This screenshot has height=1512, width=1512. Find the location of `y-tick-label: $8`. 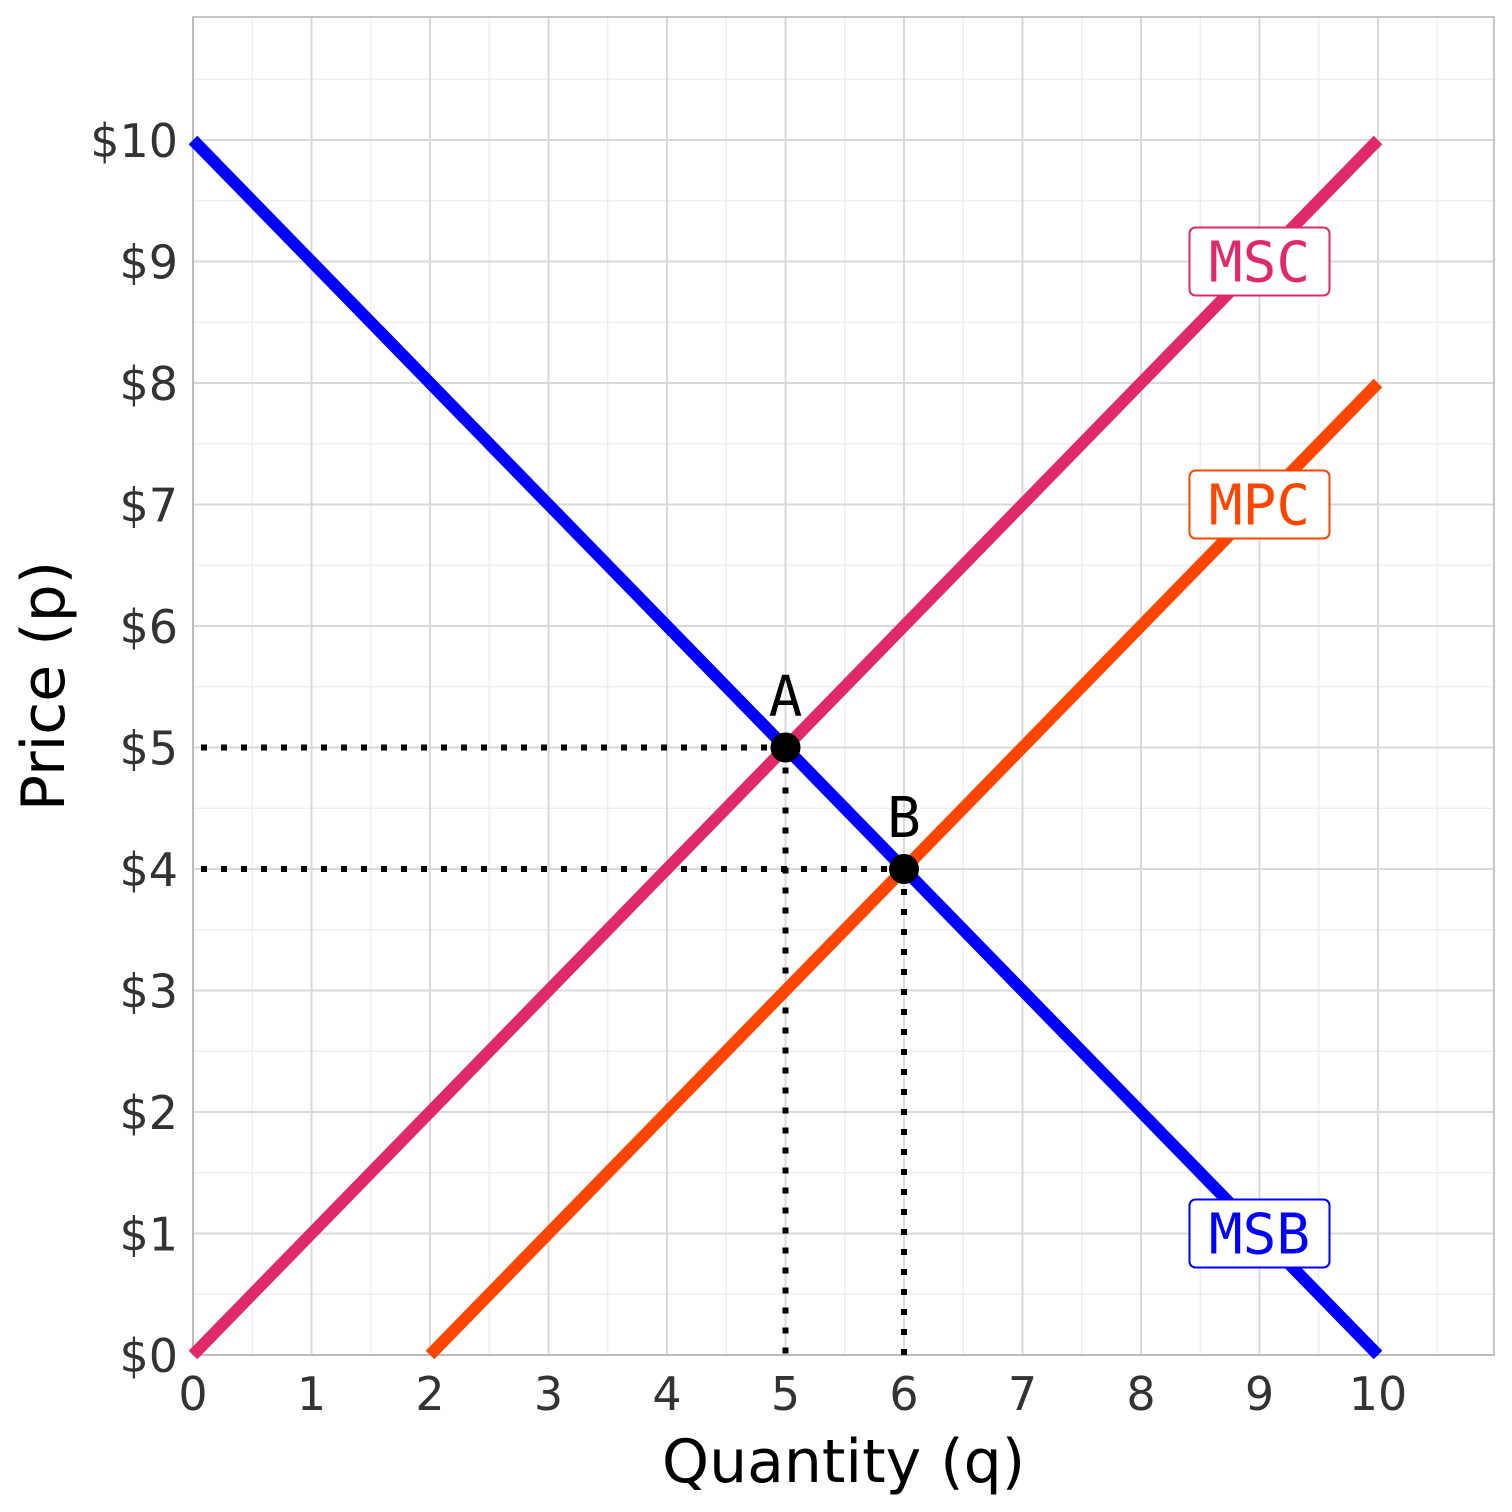

y-tick-label: $8 is located at coordinates (148, 384).